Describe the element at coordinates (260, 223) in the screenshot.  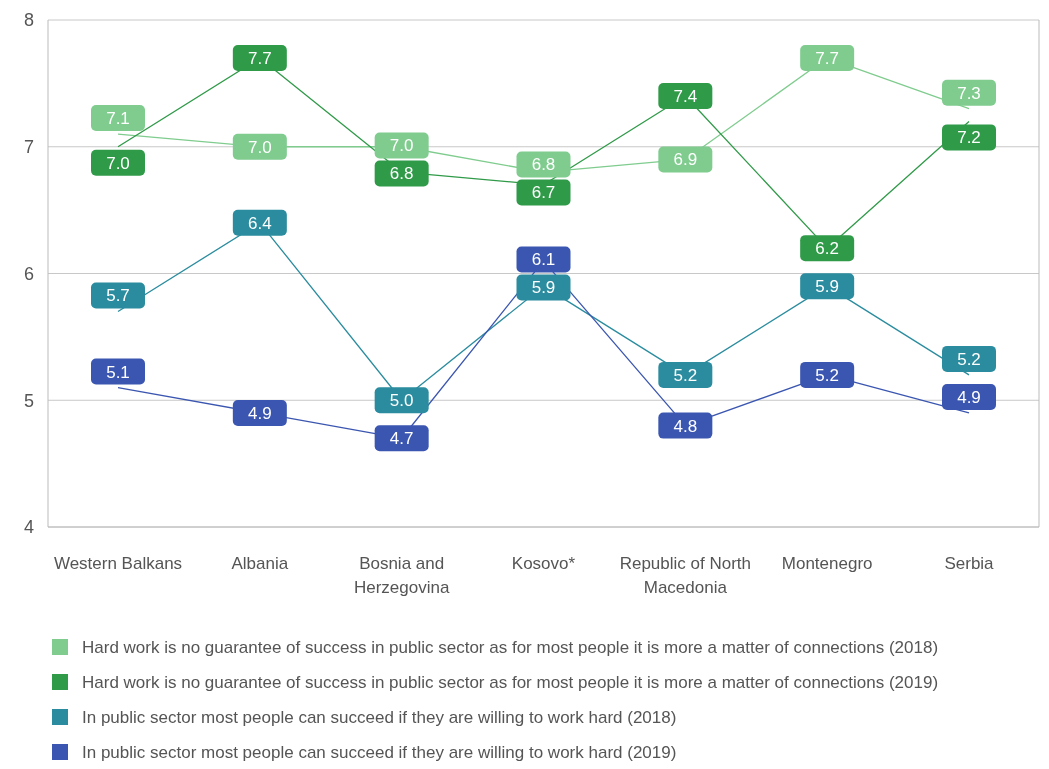
I see `data-label: 6.4` at that location.